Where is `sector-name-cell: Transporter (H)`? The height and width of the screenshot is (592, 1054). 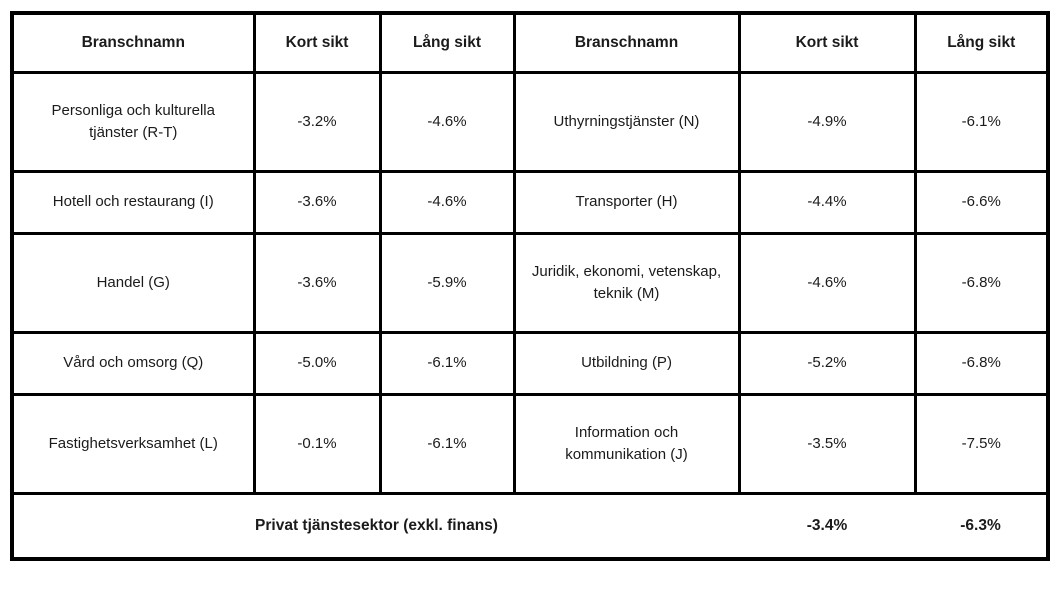 sector-name-cell: Transporter (H) is located at coordinates (626, 202).